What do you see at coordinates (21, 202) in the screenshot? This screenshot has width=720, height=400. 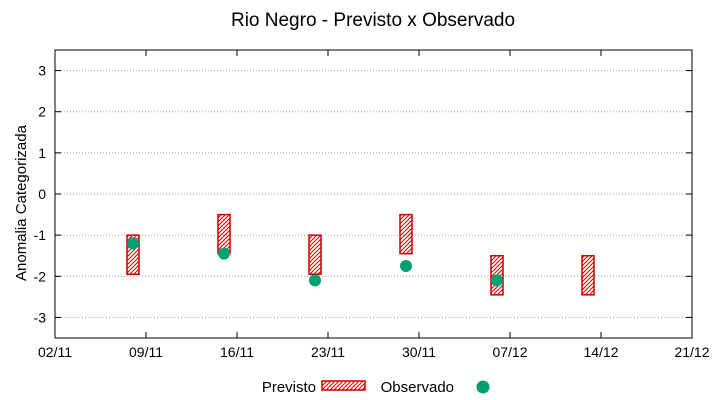 I see `y-axis-label: Anomalia Categorizada` at bounding box center [21, 202].